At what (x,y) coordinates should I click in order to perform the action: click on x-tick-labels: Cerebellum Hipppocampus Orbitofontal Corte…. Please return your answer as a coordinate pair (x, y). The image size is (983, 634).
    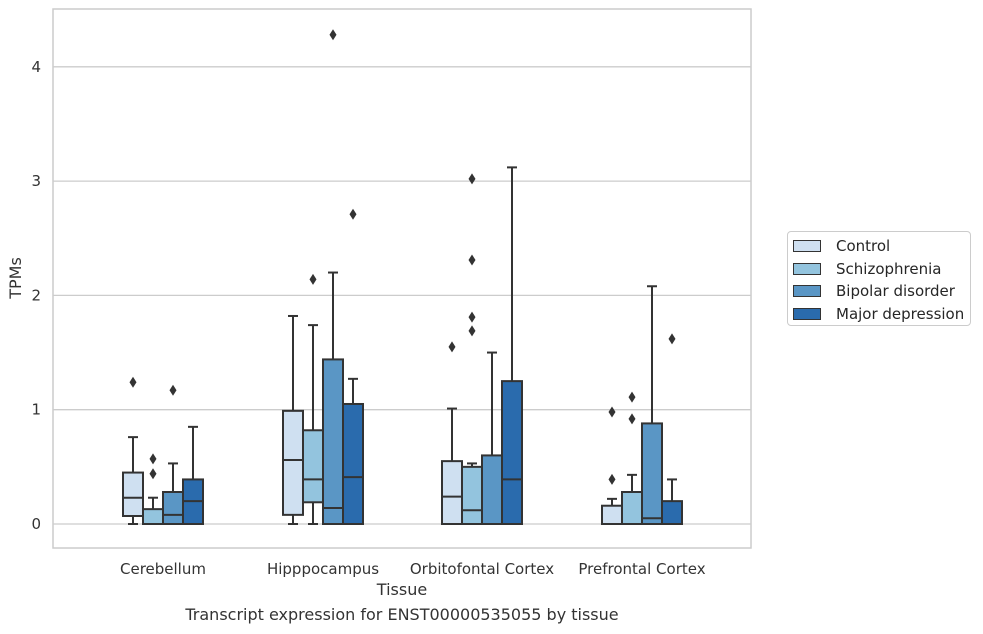
    Looking at the image, I should click on (413, 569).